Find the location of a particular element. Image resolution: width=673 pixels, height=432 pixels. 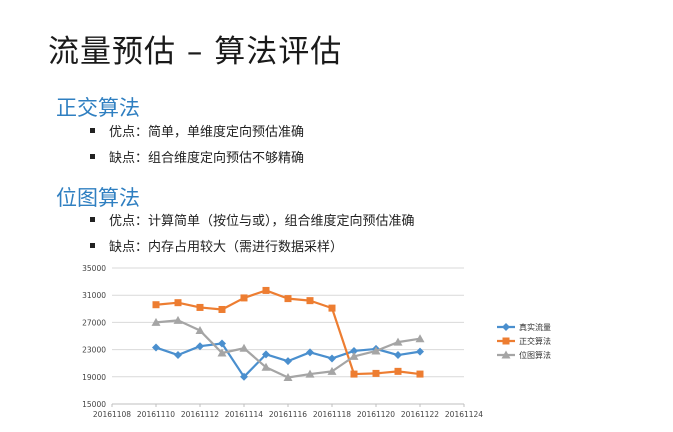

x-tick-label: 20161112 is located at coordinates (200, 414).